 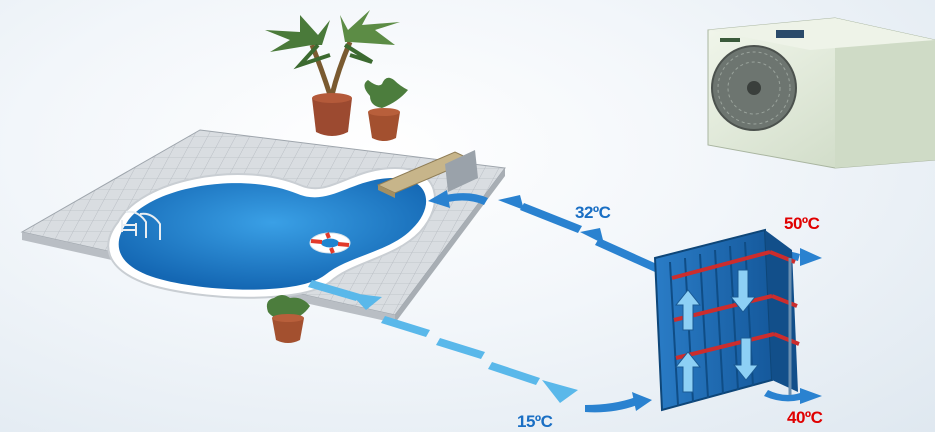 I want to click on pool, so click(x=271, y=232).